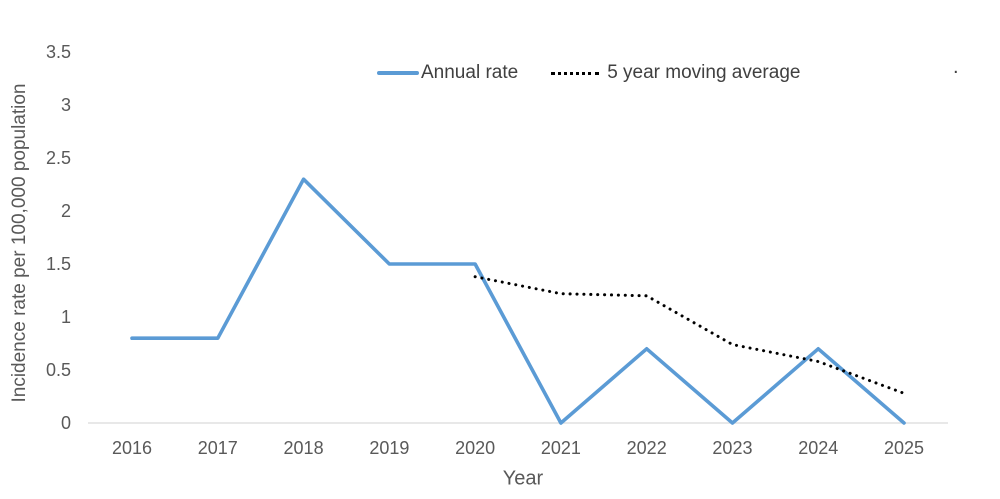  I want to click on x-tick-label: 2019, so click(389, 448).